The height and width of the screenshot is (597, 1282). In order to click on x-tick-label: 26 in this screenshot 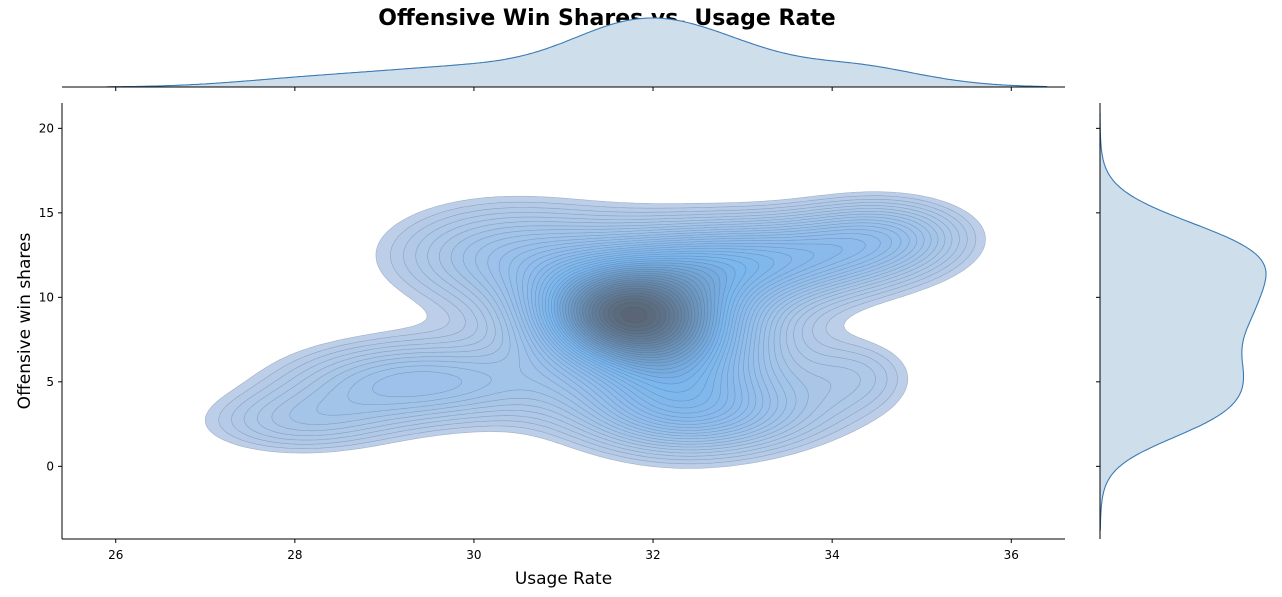, I will do `click(115, 555)`.